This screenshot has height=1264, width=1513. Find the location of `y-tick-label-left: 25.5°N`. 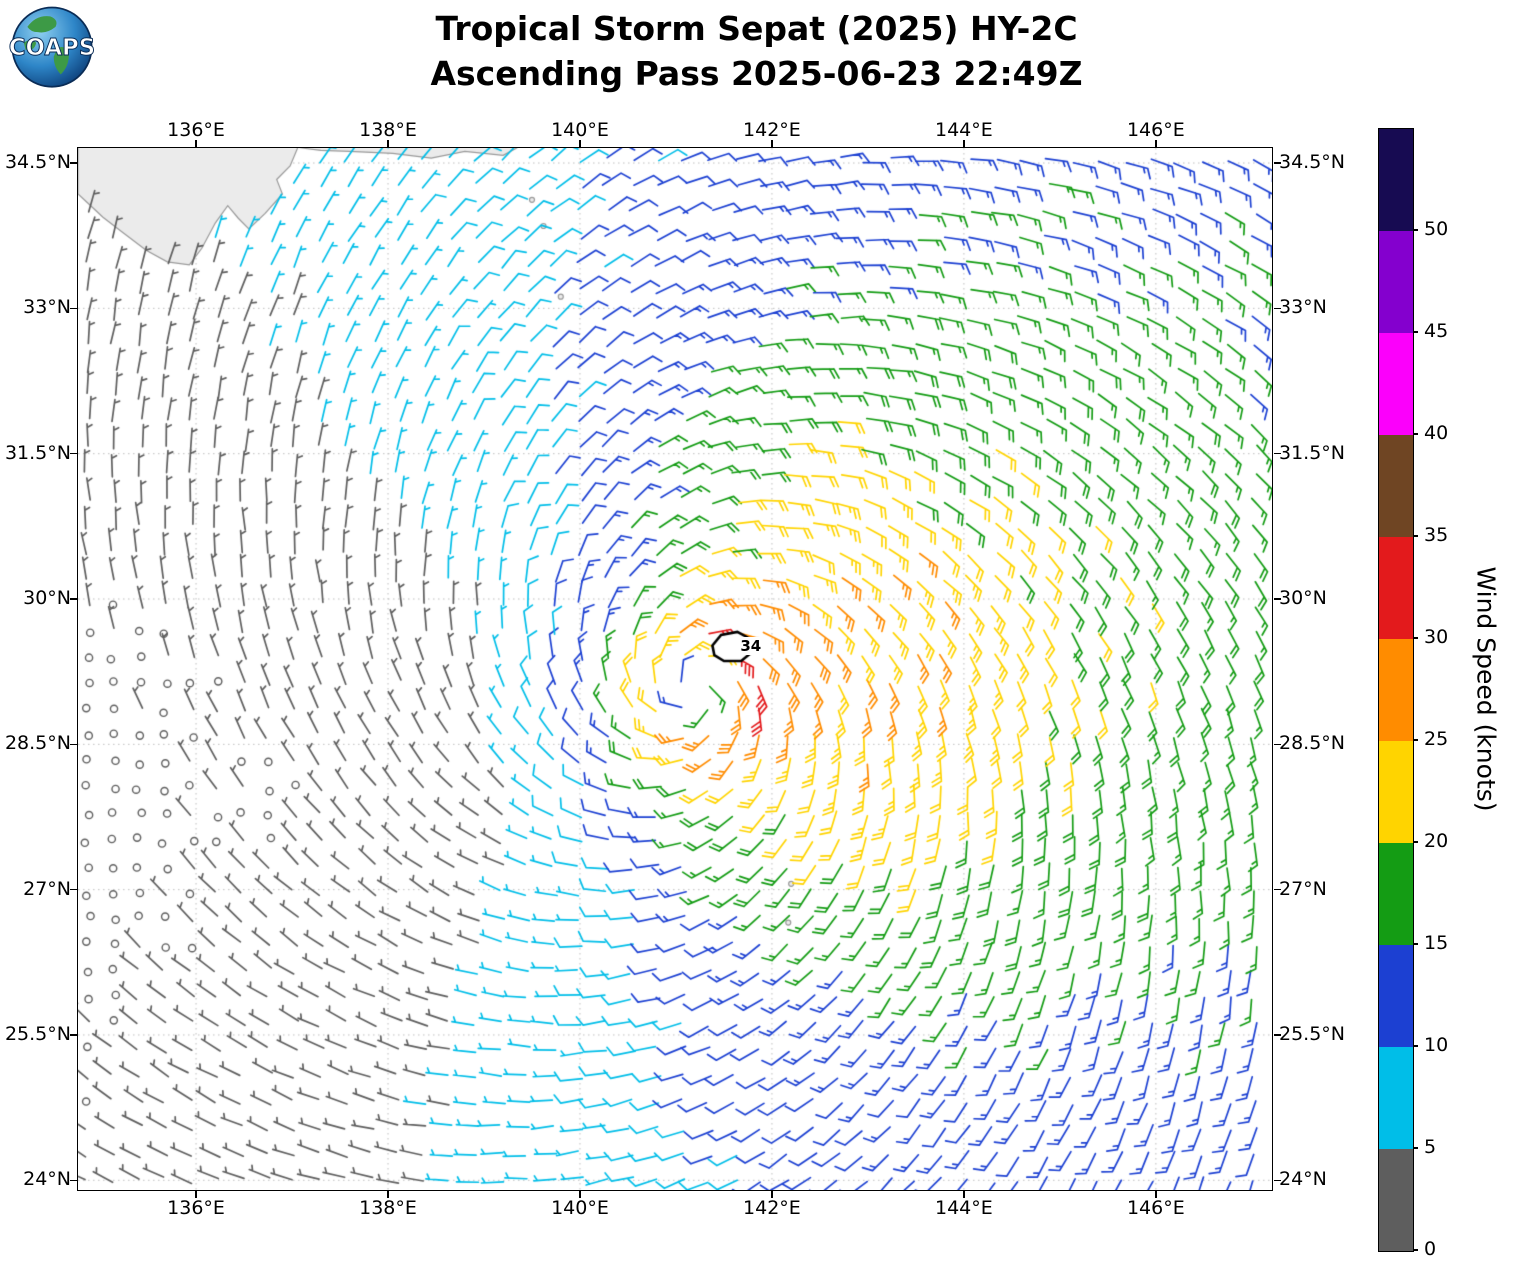

y-tick-label-left: 25.5°N is located at coordinates (37, 1033).